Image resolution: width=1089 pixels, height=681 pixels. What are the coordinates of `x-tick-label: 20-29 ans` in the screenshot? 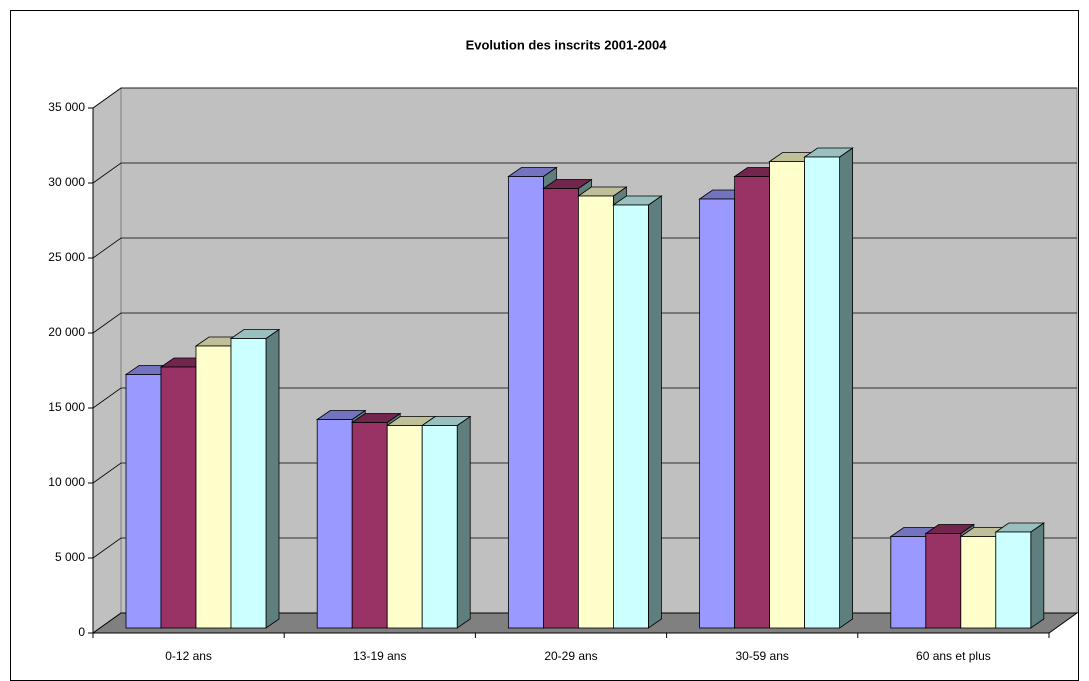 It's located at (570, 656).